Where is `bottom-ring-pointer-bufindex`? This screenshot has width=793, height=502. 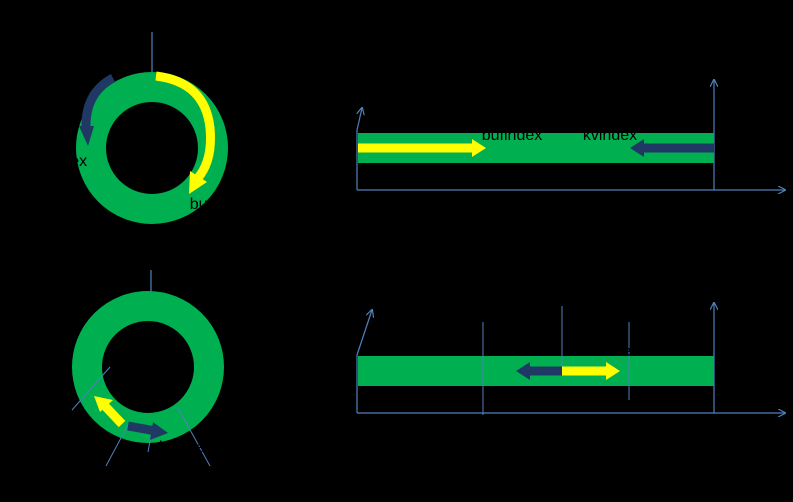
bottom-ring-pointer-bufindex is located at coordinates (91, 388).